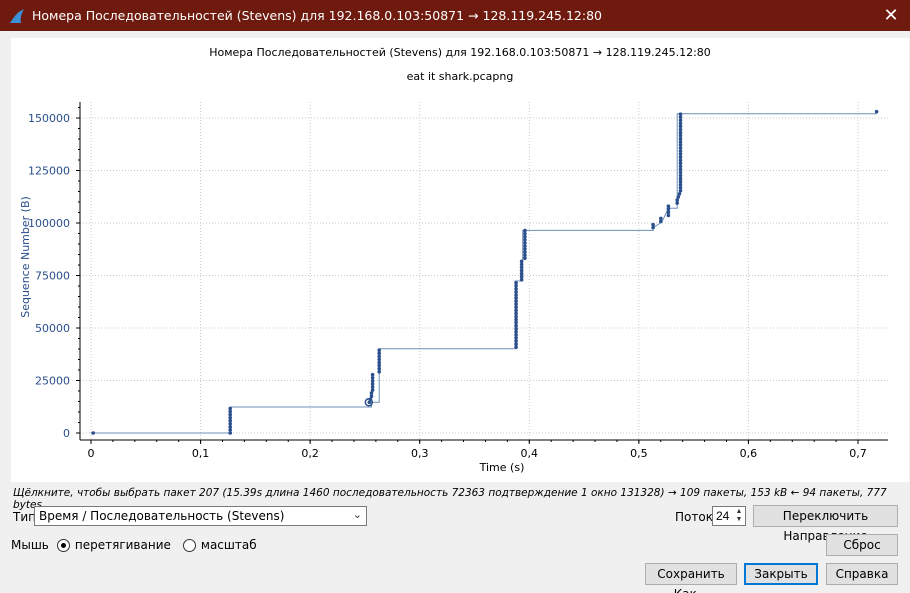 The width and height of the screenshot is (910, 593). What do you see at coordinates (460, 76) in the screenshot?
I see `chart-subtitle: eat it shark.pcapng` at bounding box center [460, 76].